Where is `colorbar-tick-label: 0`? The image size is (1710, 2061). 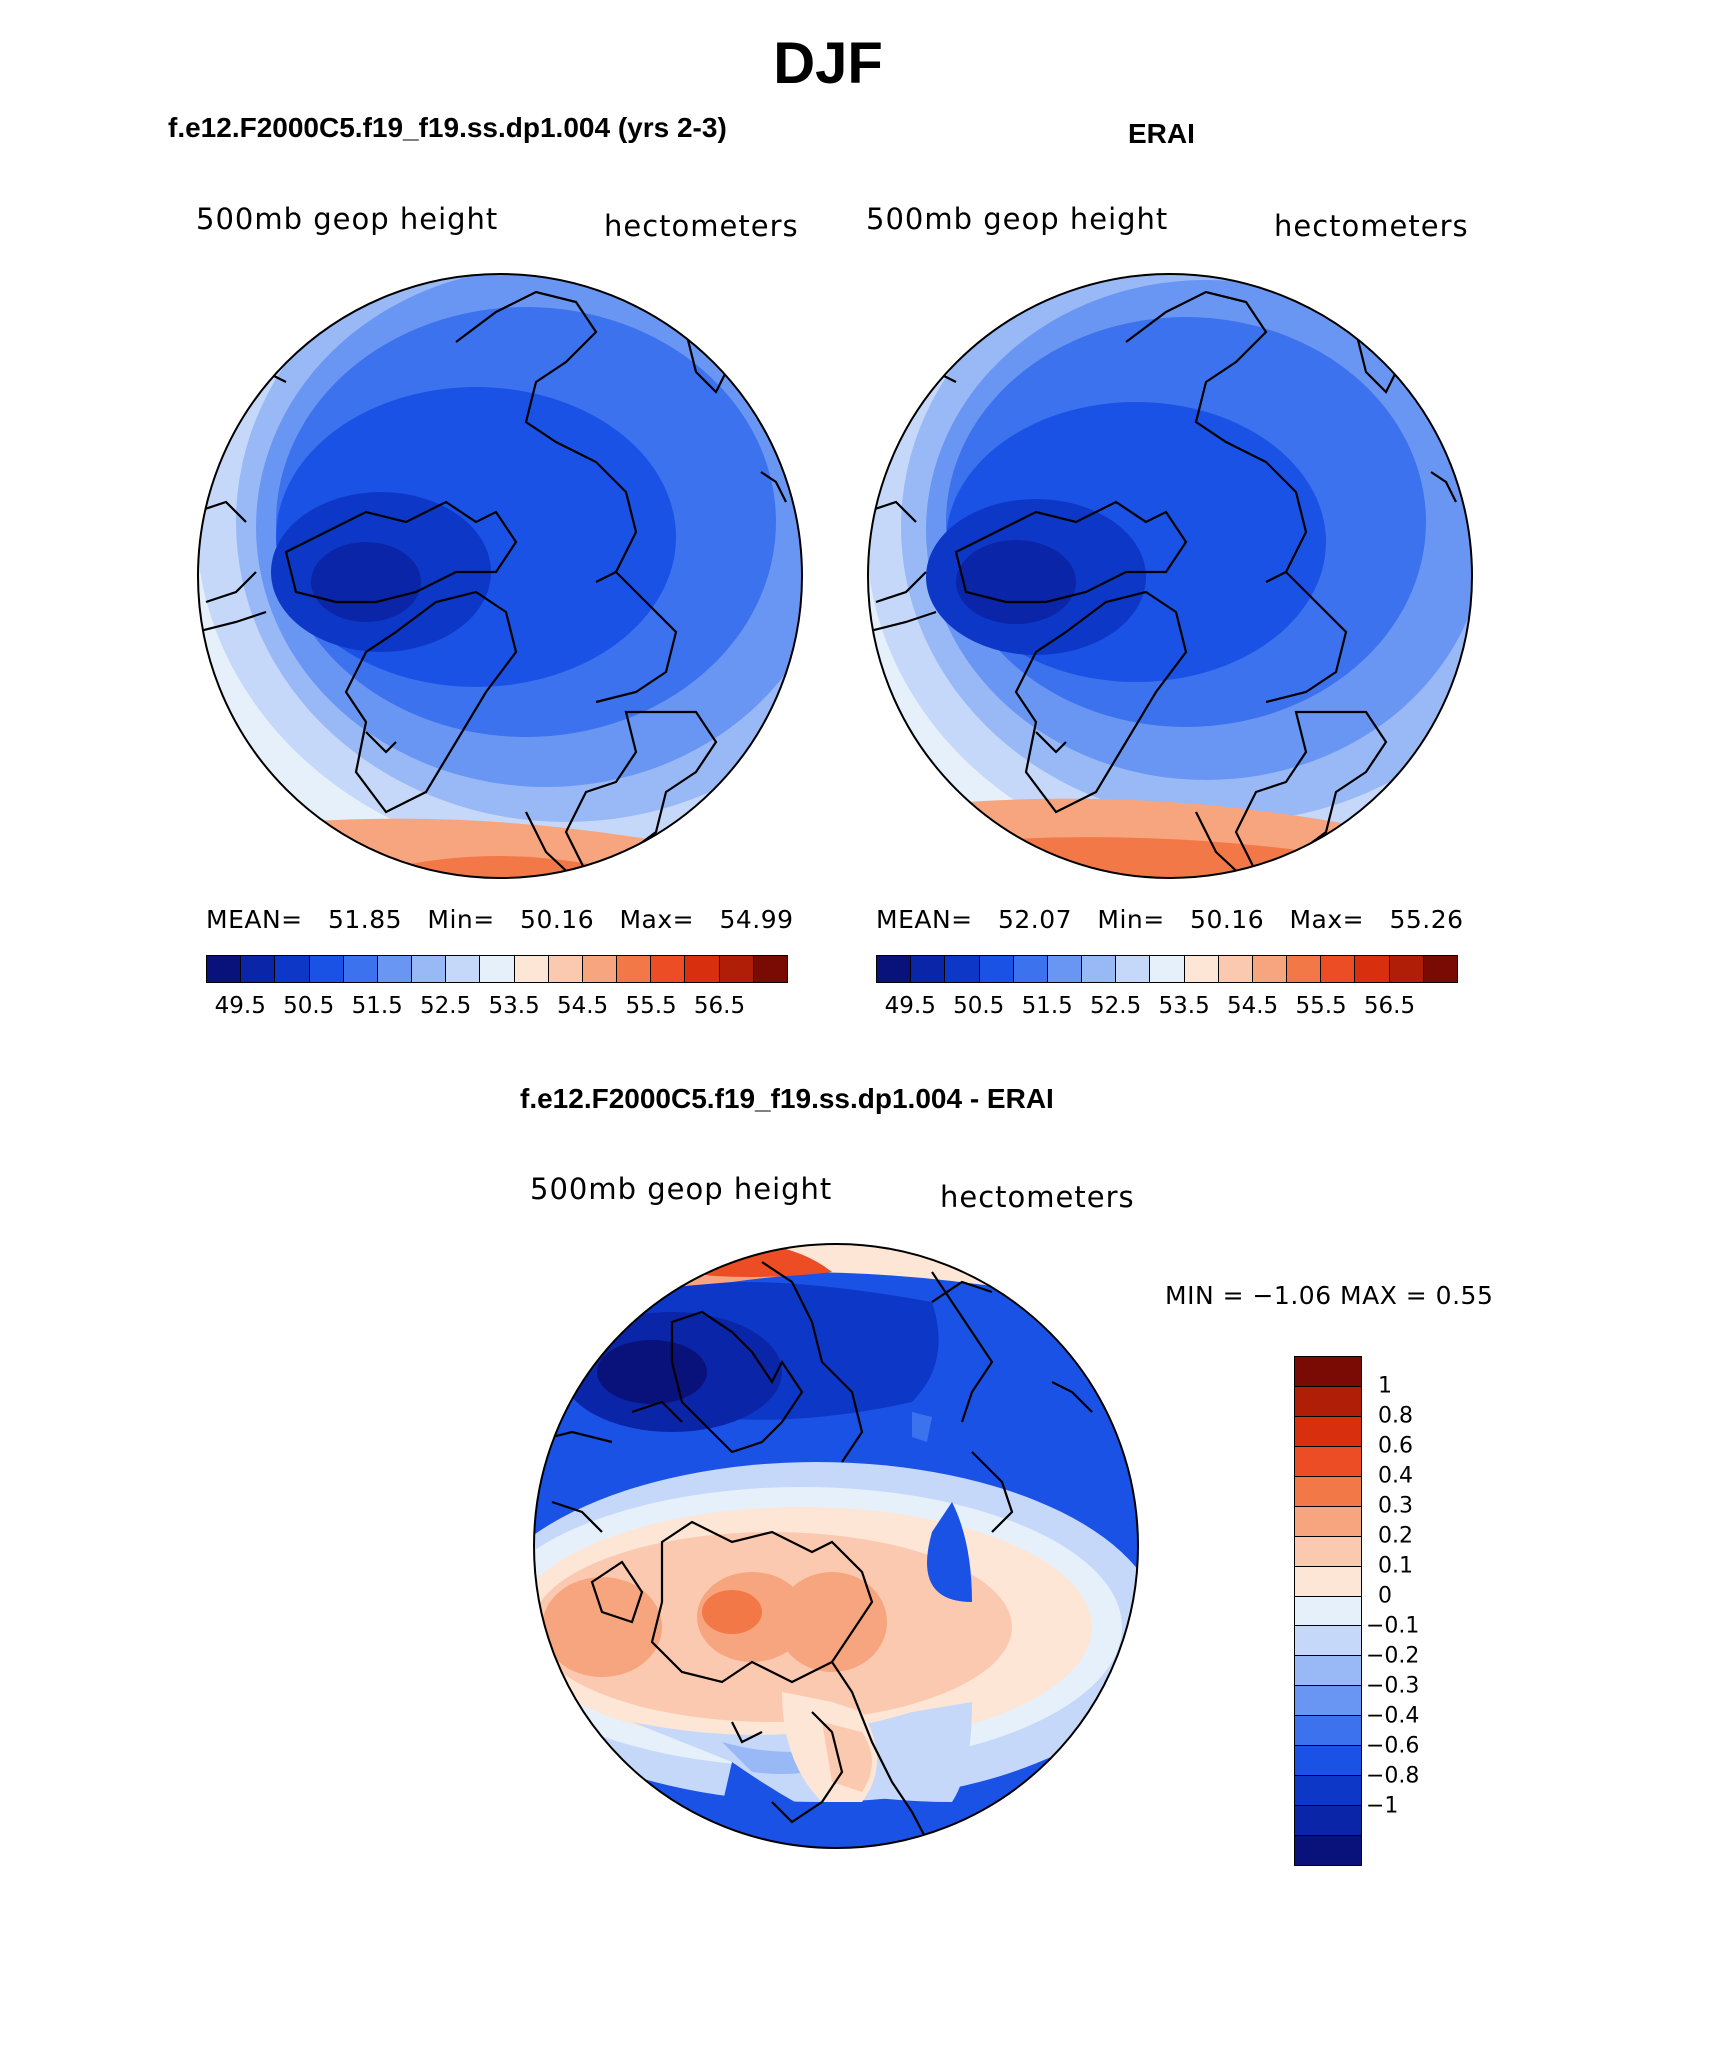
colorbar-tick-label: 0 is located at coordinates (1385, 1596).